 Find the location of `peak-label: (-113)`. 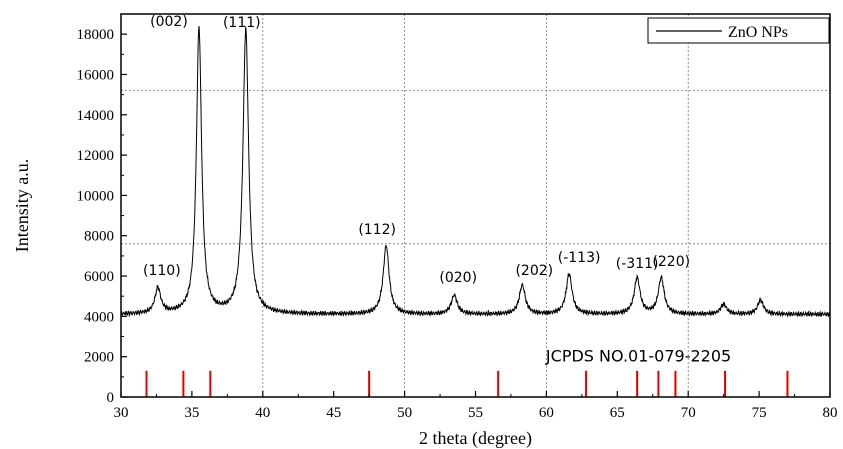

peak-label: (-113) is located at coordinates (579, 258).